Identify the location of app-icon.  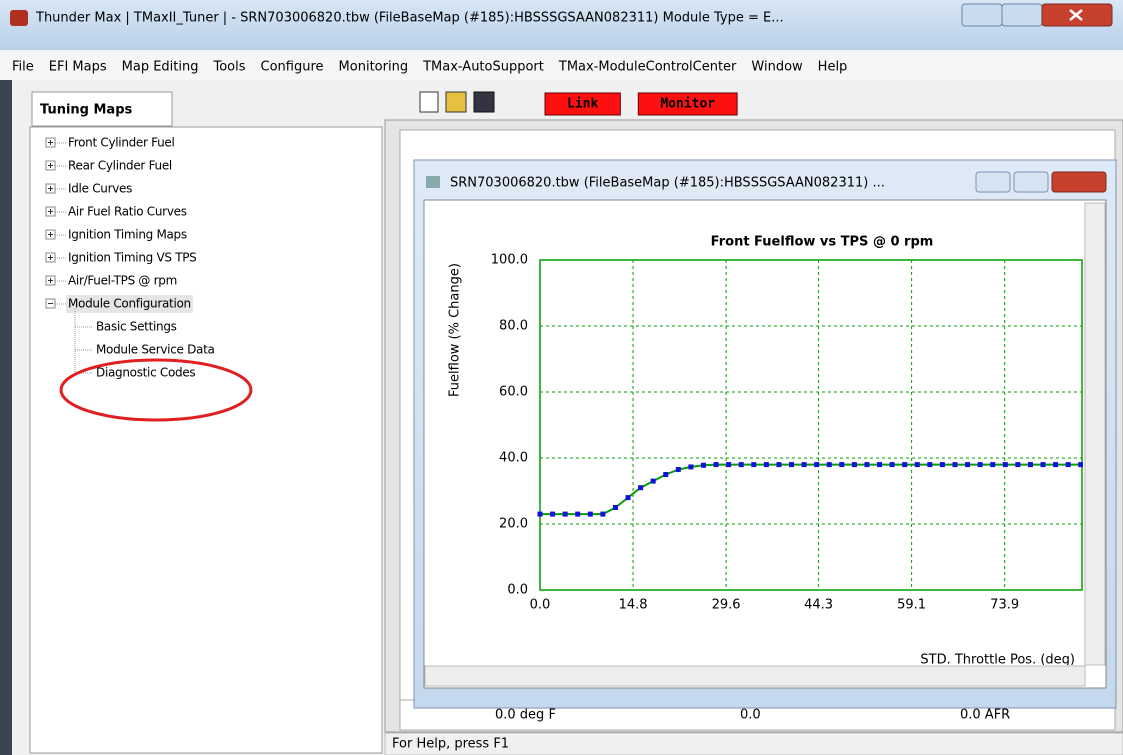
(19, 18).